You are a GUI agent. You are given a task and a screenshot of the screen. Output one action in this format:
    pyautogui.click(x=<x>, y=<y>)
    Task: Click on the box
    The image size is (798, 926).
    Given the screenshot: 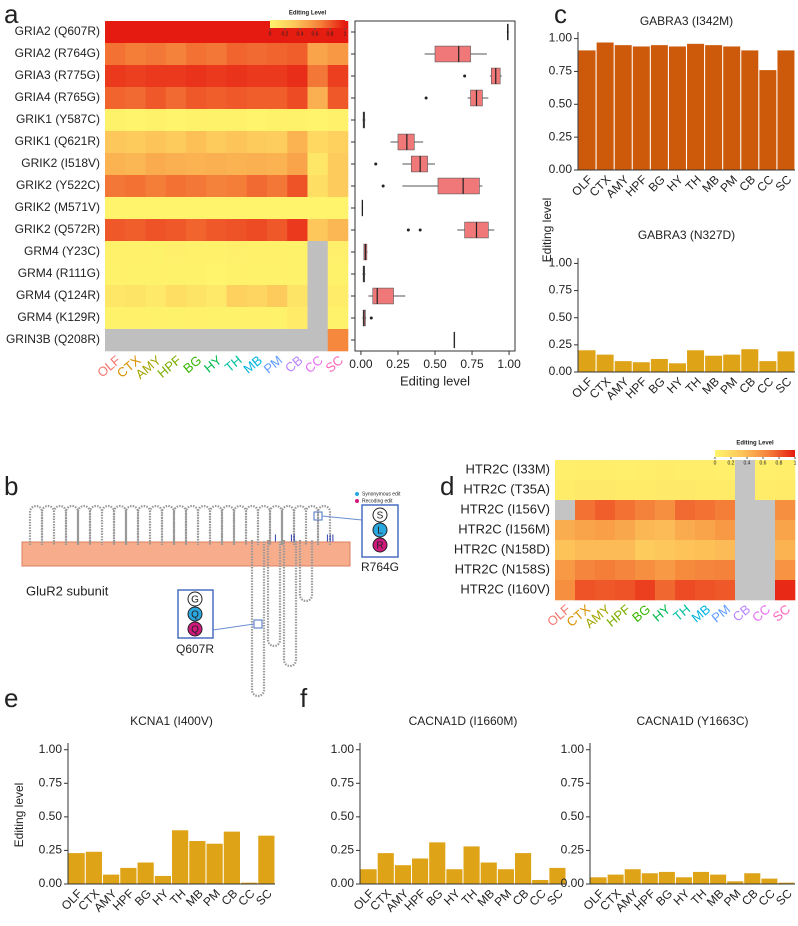 What is the action you would take?
    pyautogui.click(x=419, y=164)
    